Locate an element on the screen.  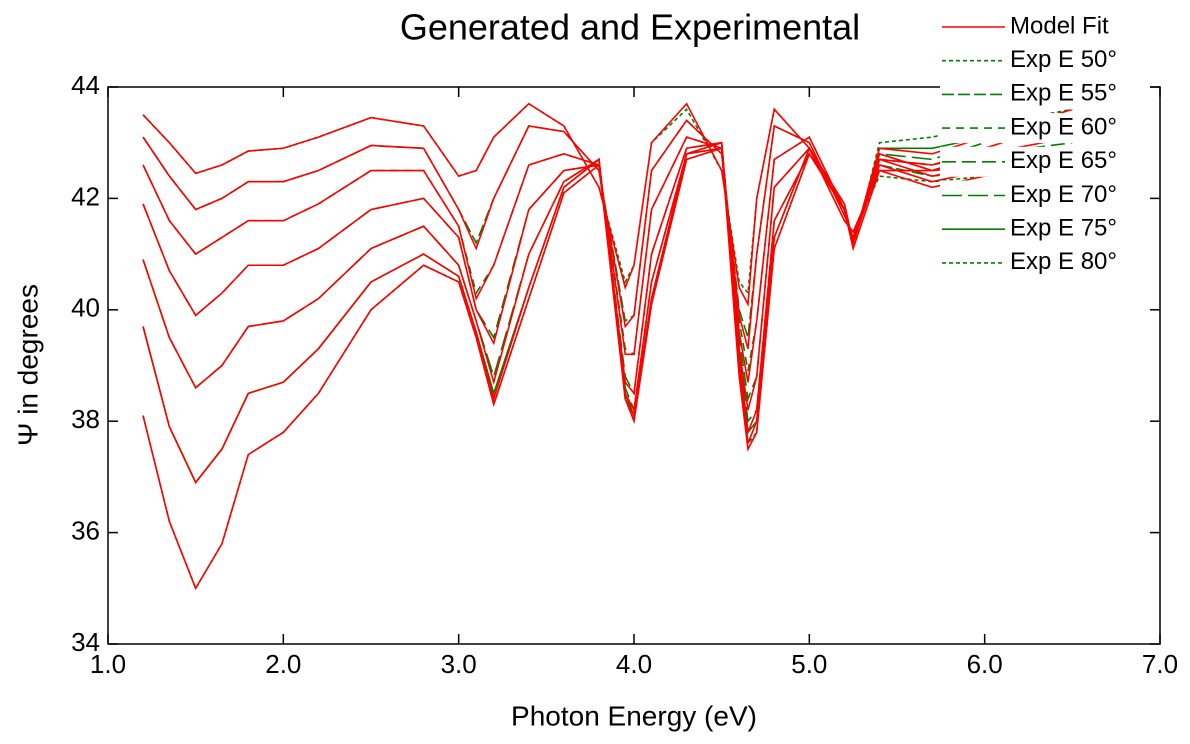
x-tick-label: 4.0 is located at coordinates (634, 664).